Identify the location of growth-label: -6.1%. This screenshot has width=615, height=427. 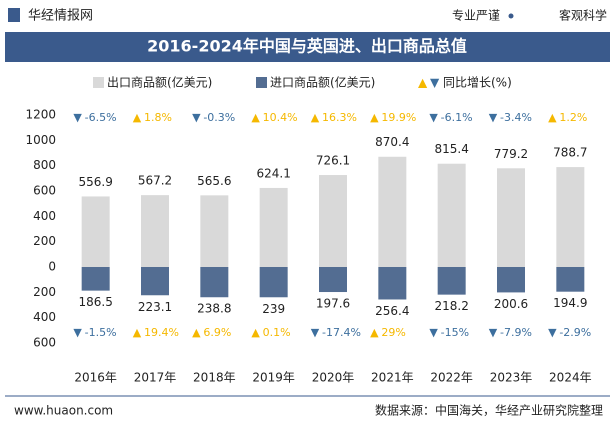
(457, 117).